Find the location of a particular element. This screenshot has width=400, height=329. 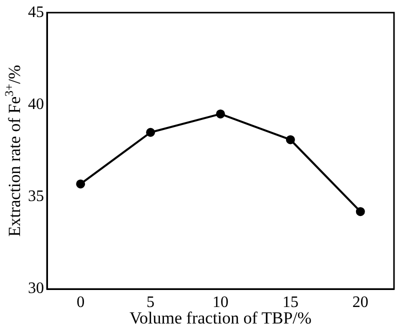

y-tick-label: 35 is located at coordinates (36, 197).